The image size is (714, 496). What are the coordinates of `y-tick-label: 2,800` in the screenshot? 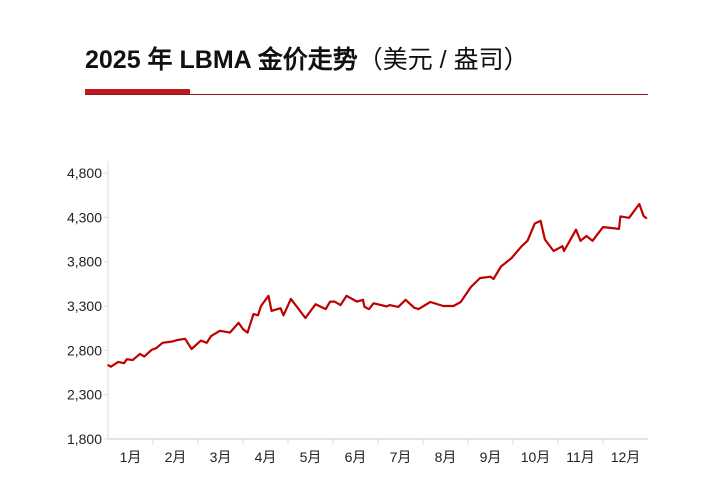 It's located at (84, 350).